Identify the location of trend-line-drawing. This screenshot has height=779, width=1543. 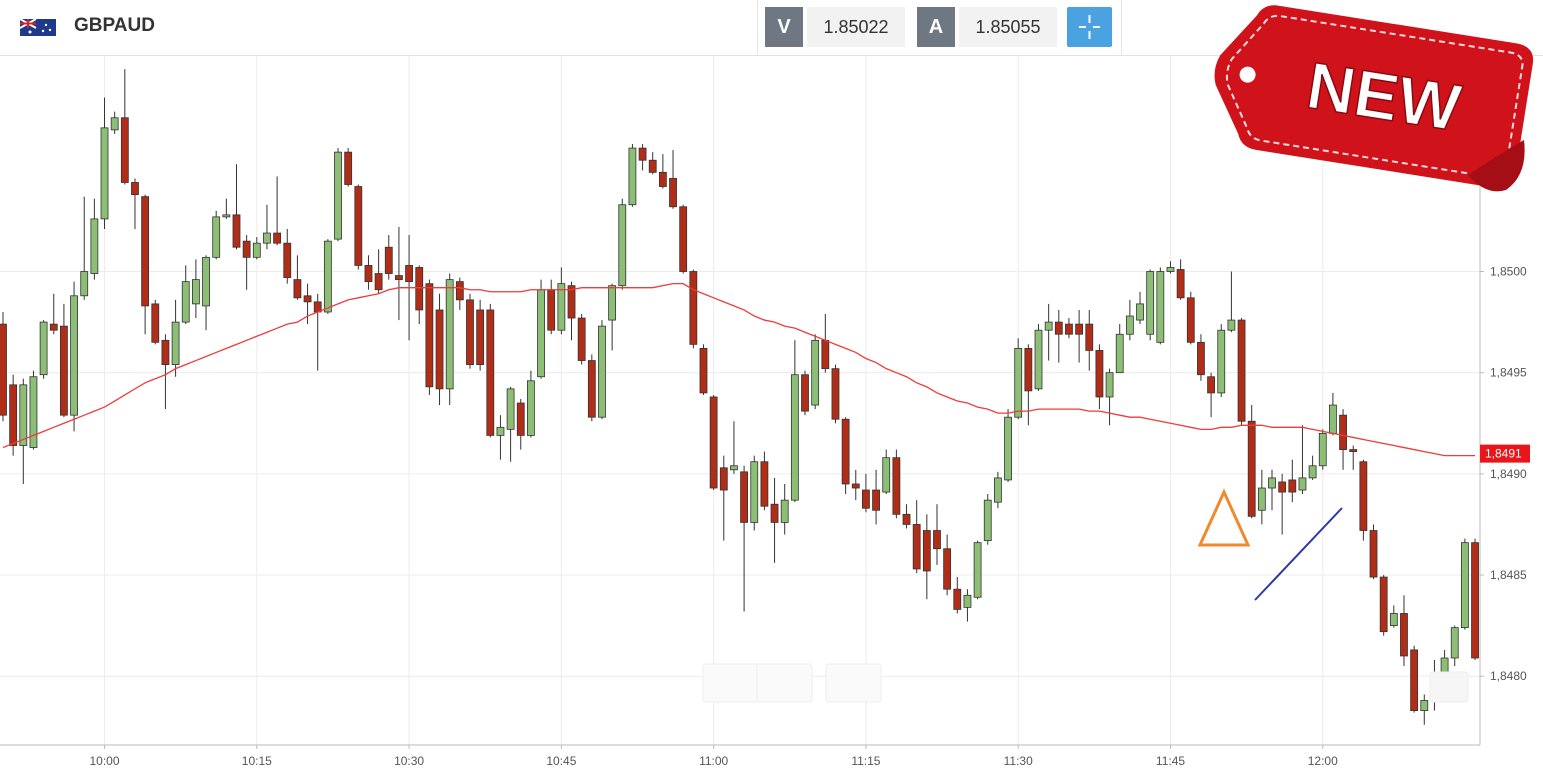
(1298, 554).